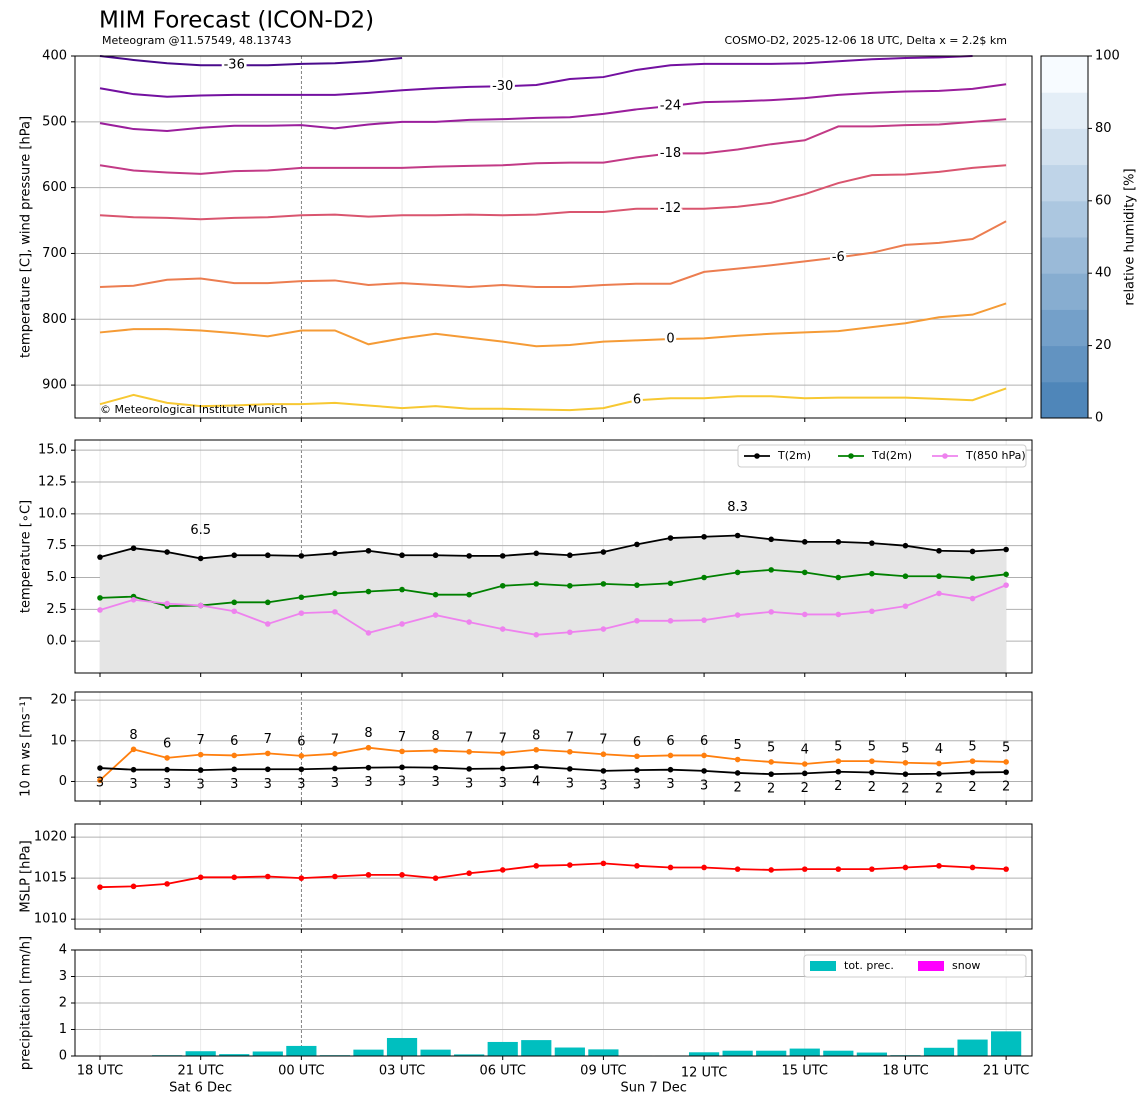 This screenshot has height=1105, width=1148. I want to click on colorbar-tick-label: 60, so click(1103, 200).